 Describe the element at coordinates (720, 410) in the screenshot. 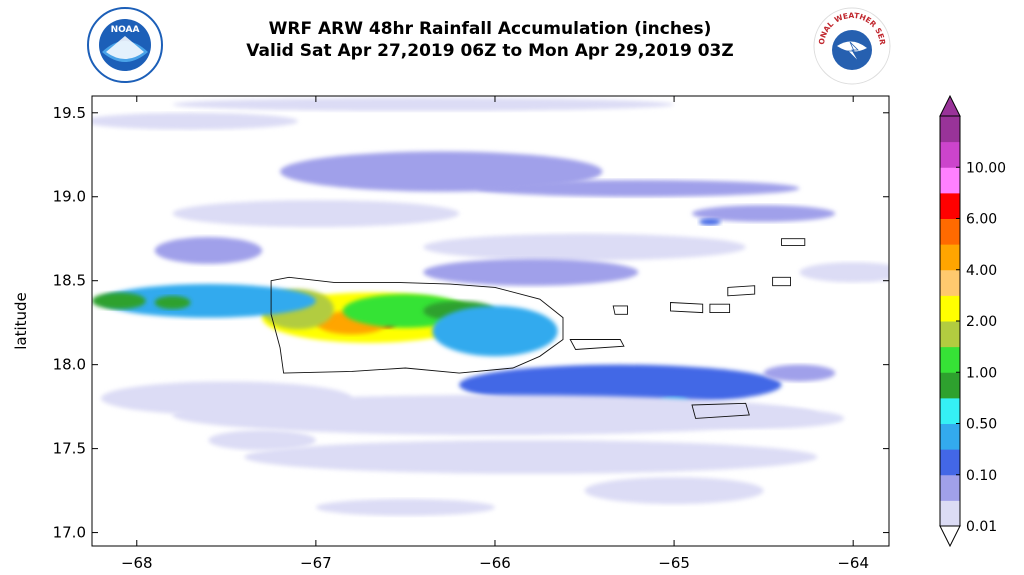

I see `coastline-st-croix` at that location.